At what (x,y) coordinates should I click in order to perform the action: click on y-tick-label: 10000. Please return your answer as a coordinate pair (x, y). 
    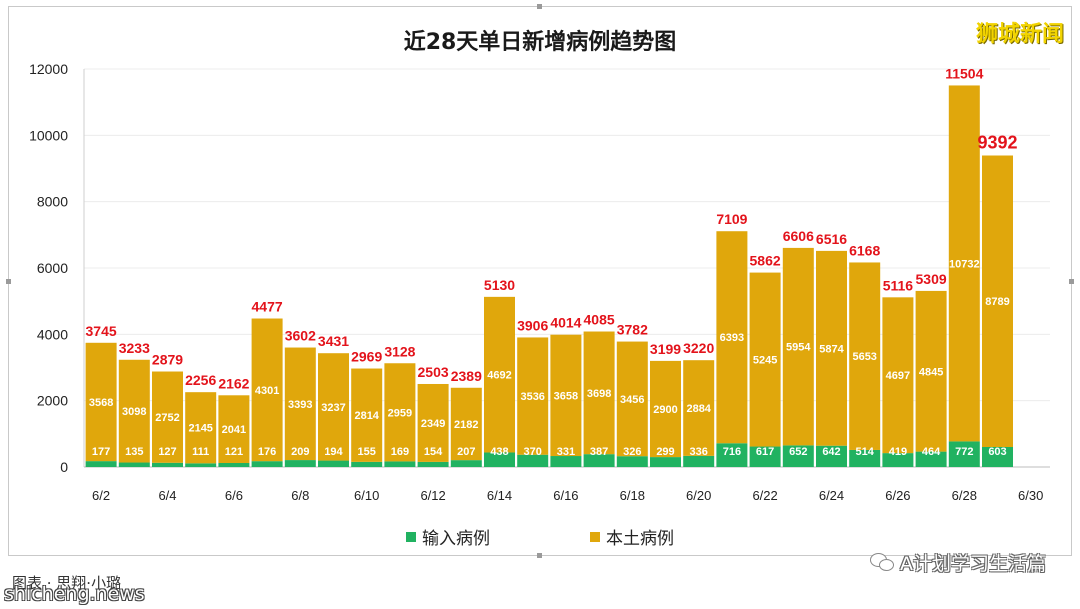
    Looking at the image, I should click on (48, 135).